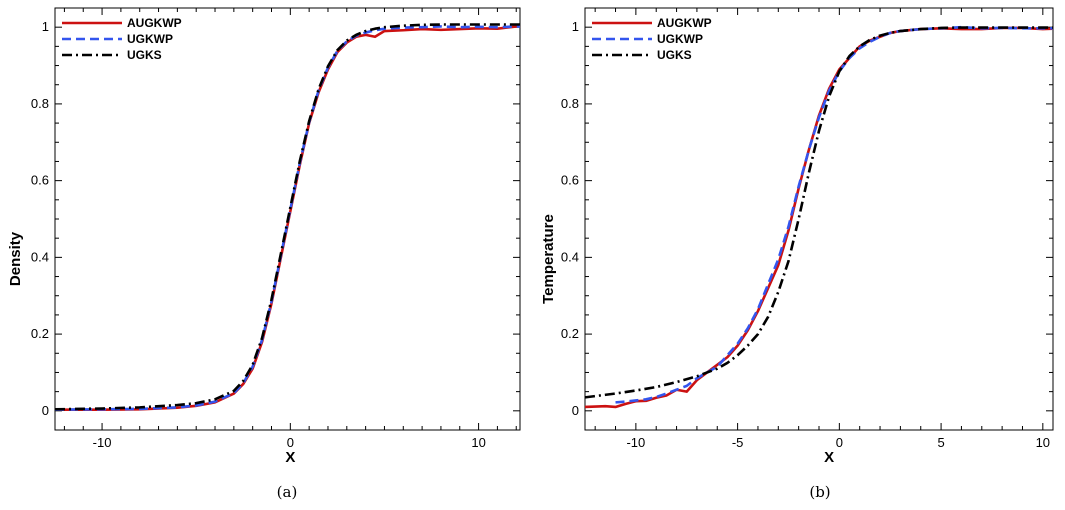 Image resolution: width=1065 pixels, height=510 pixels. Describe the element at coordinates (548, 259) in the screenshot. I see `y-axis-title: Temperature` at that location.